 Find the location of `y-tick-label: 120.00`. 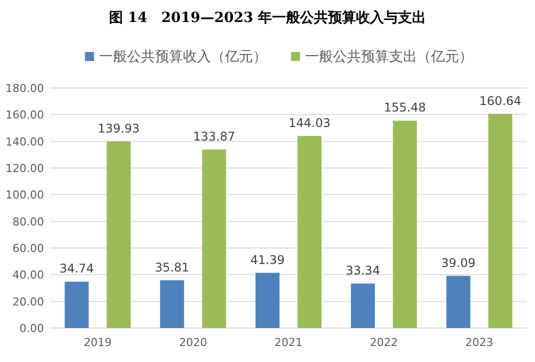

y-tick-label: 120.00 is located at coordinates (25, 168).